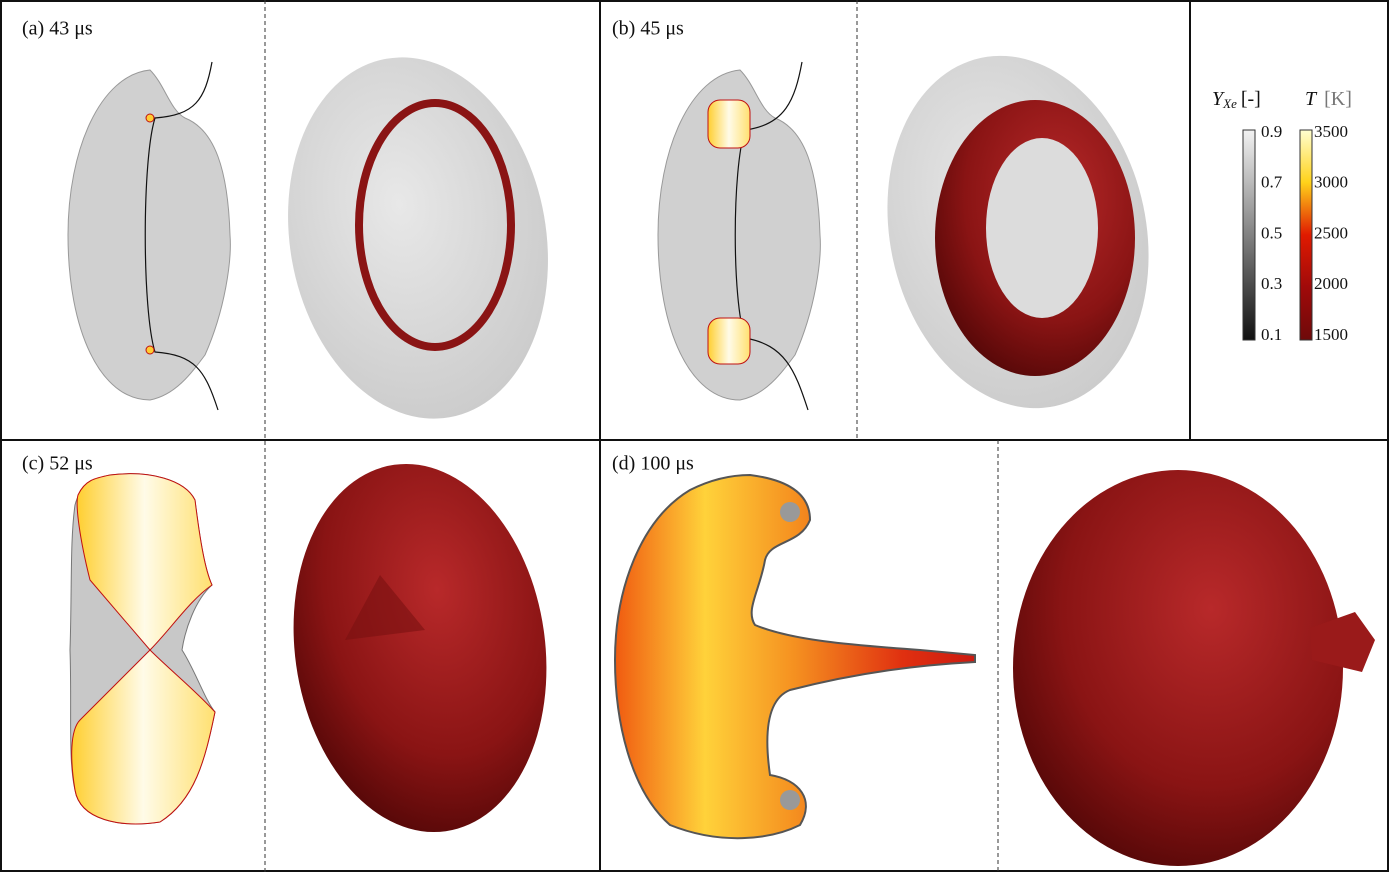  Describe the element at coordinates (1218, 99) in the screenshot. I see `symbol: Y` at that location.